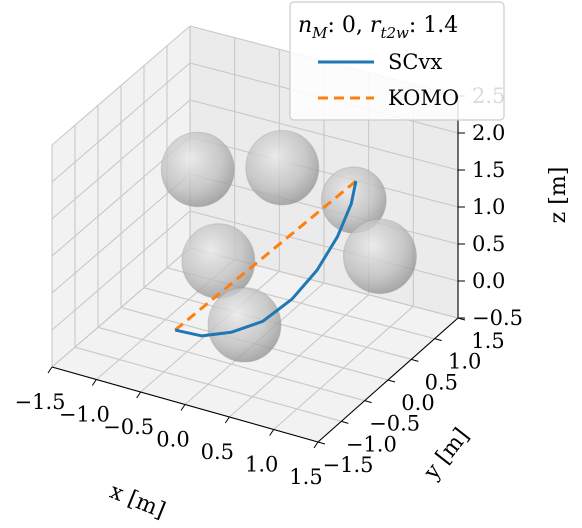 Image resolution: width=582 pixels, height=528 pixels. I want to click on legend-label-komo: KOMO, so click(423, 98).